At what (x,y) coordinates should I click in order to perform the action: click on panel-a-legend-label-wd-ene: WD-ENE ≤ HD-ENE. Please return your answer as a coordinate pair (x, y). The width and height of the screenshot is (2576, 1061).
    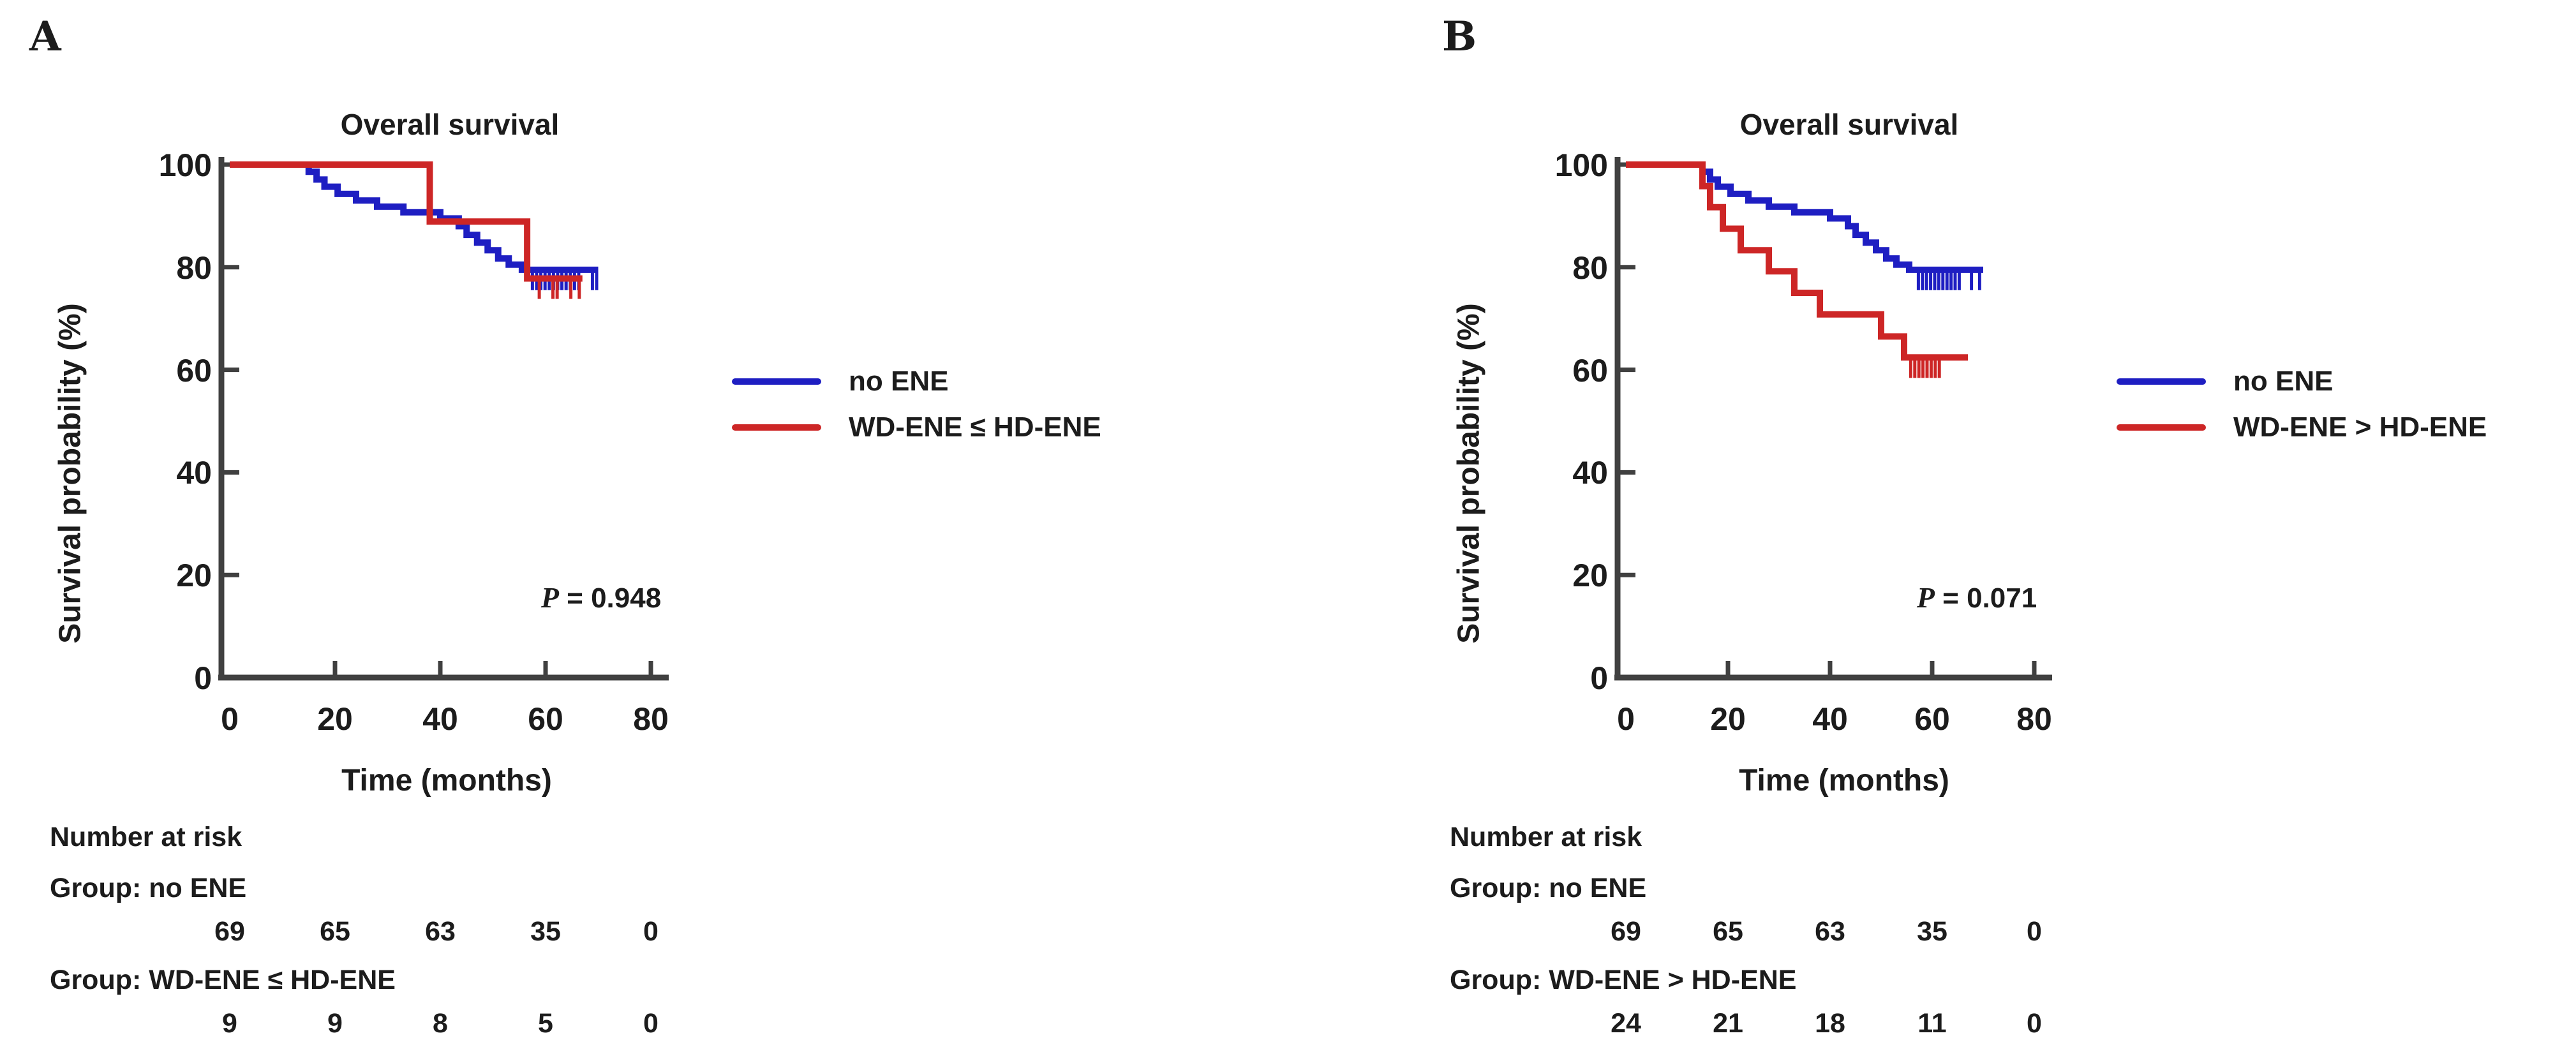
    Looking at the image, I should click on (975, 428).